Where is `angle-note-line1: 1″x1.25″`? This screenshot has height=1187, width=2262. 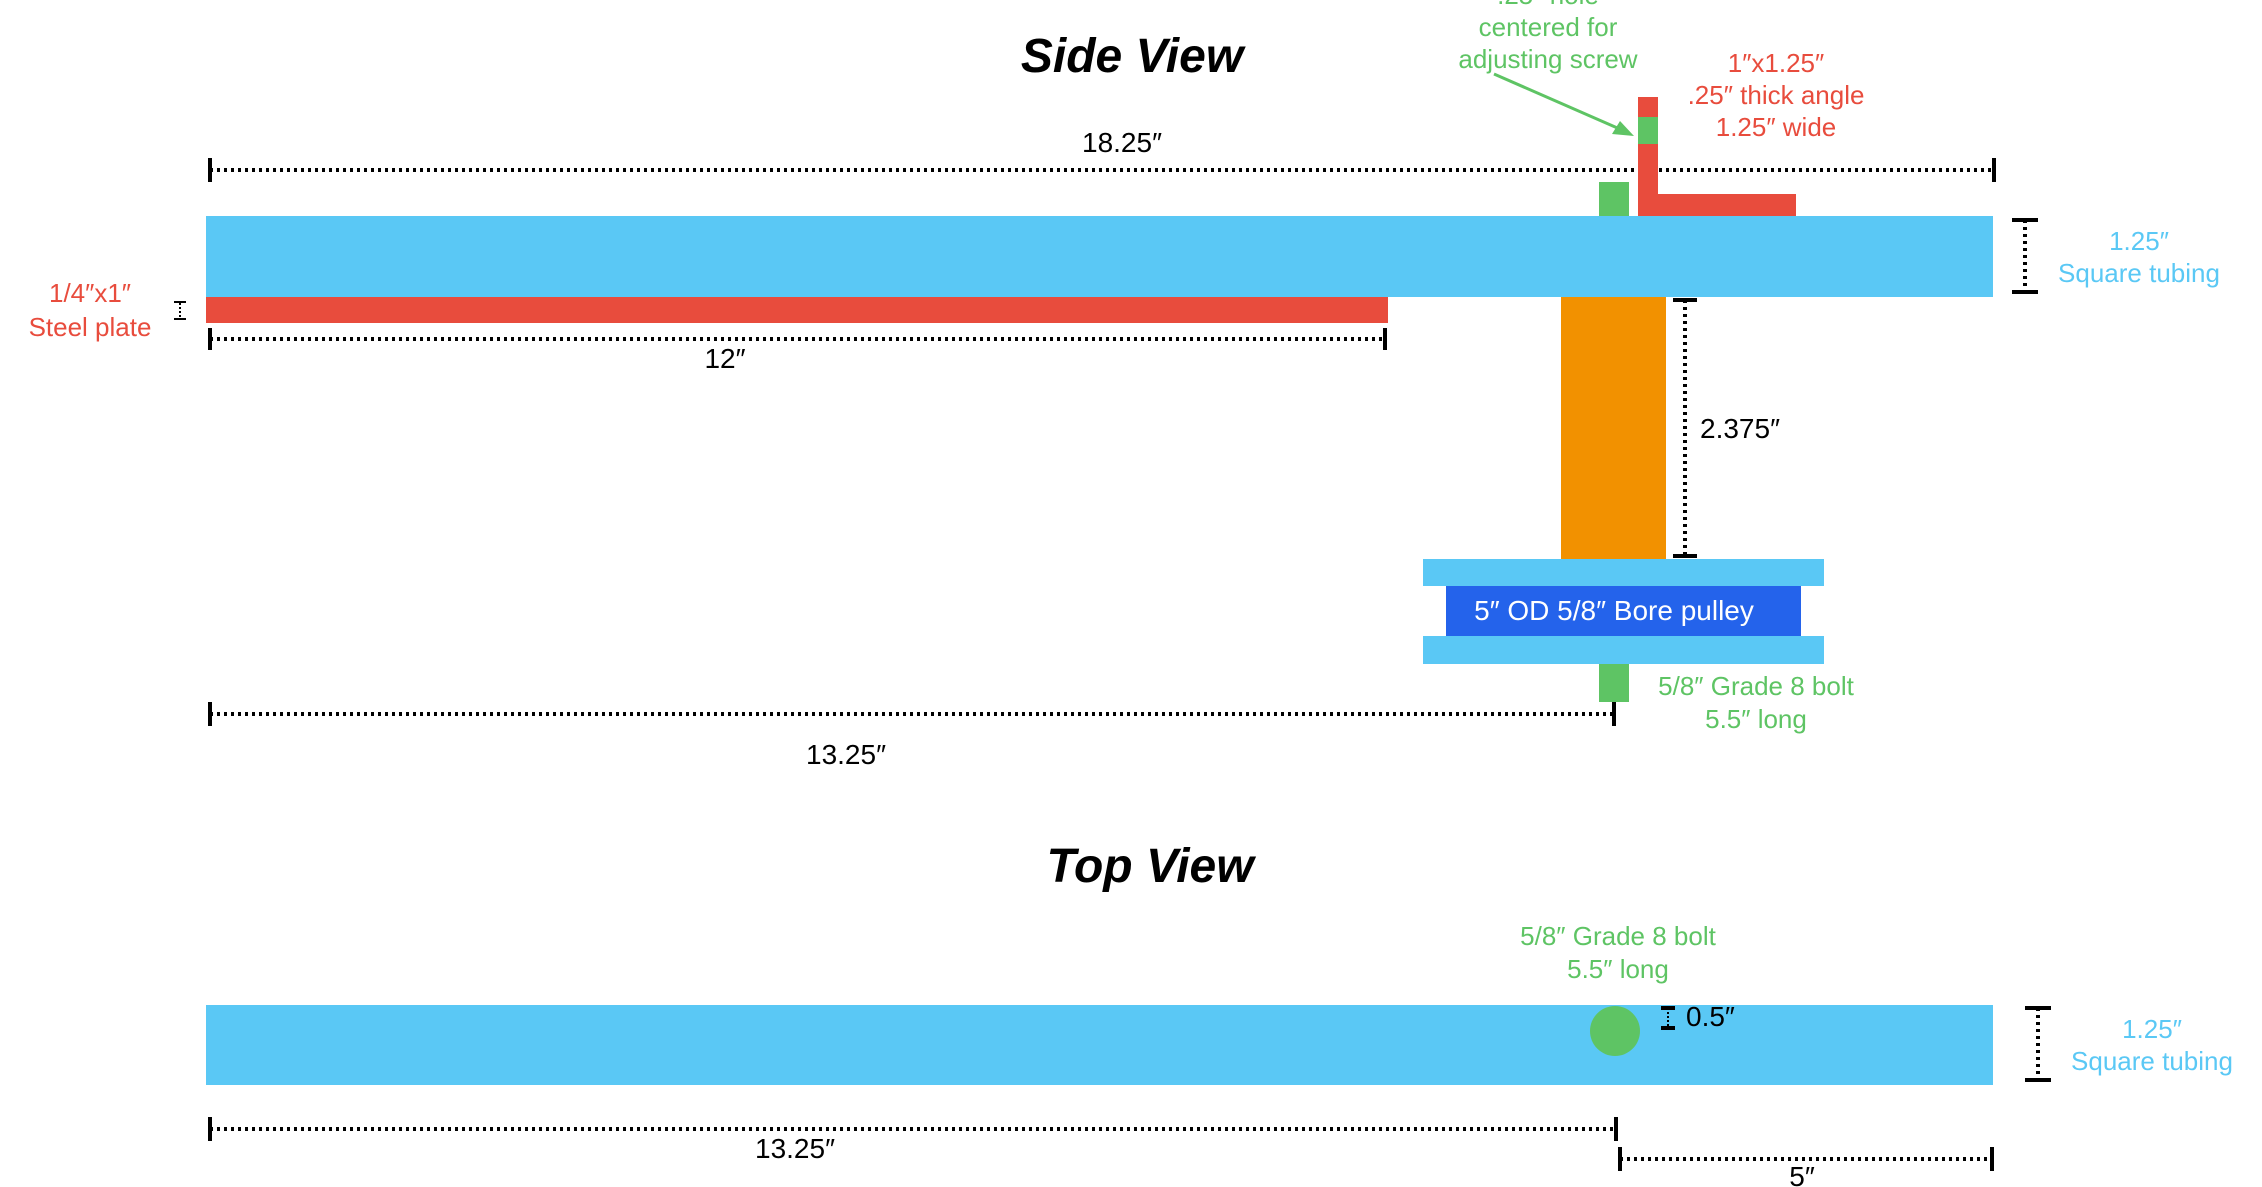
angle-note-line1: 1″x1.25″ is located at coordinates (1776, 63).